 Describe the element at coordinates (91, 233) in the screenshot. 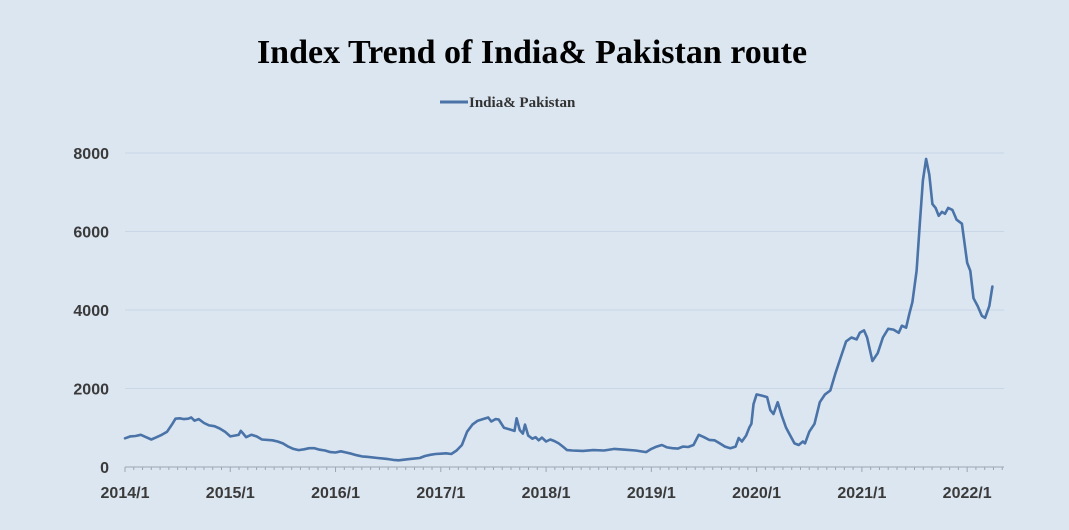

I see `y-tick-label: 6000` at that location.